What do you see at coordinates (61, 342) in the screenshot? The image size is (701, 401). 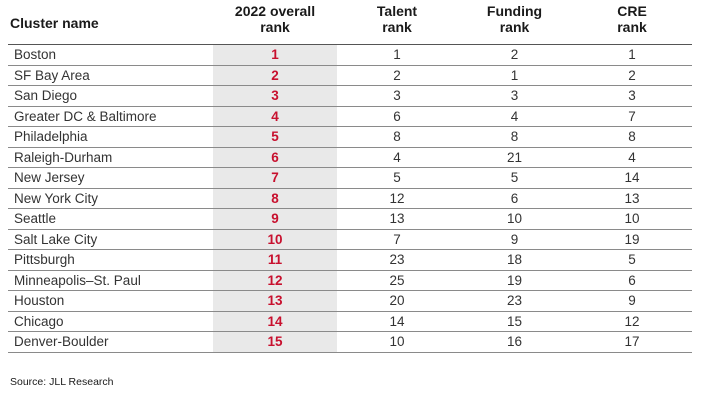 I see `cluster-name-cell: Denver-Boulder` at bounding box center [61, 342].